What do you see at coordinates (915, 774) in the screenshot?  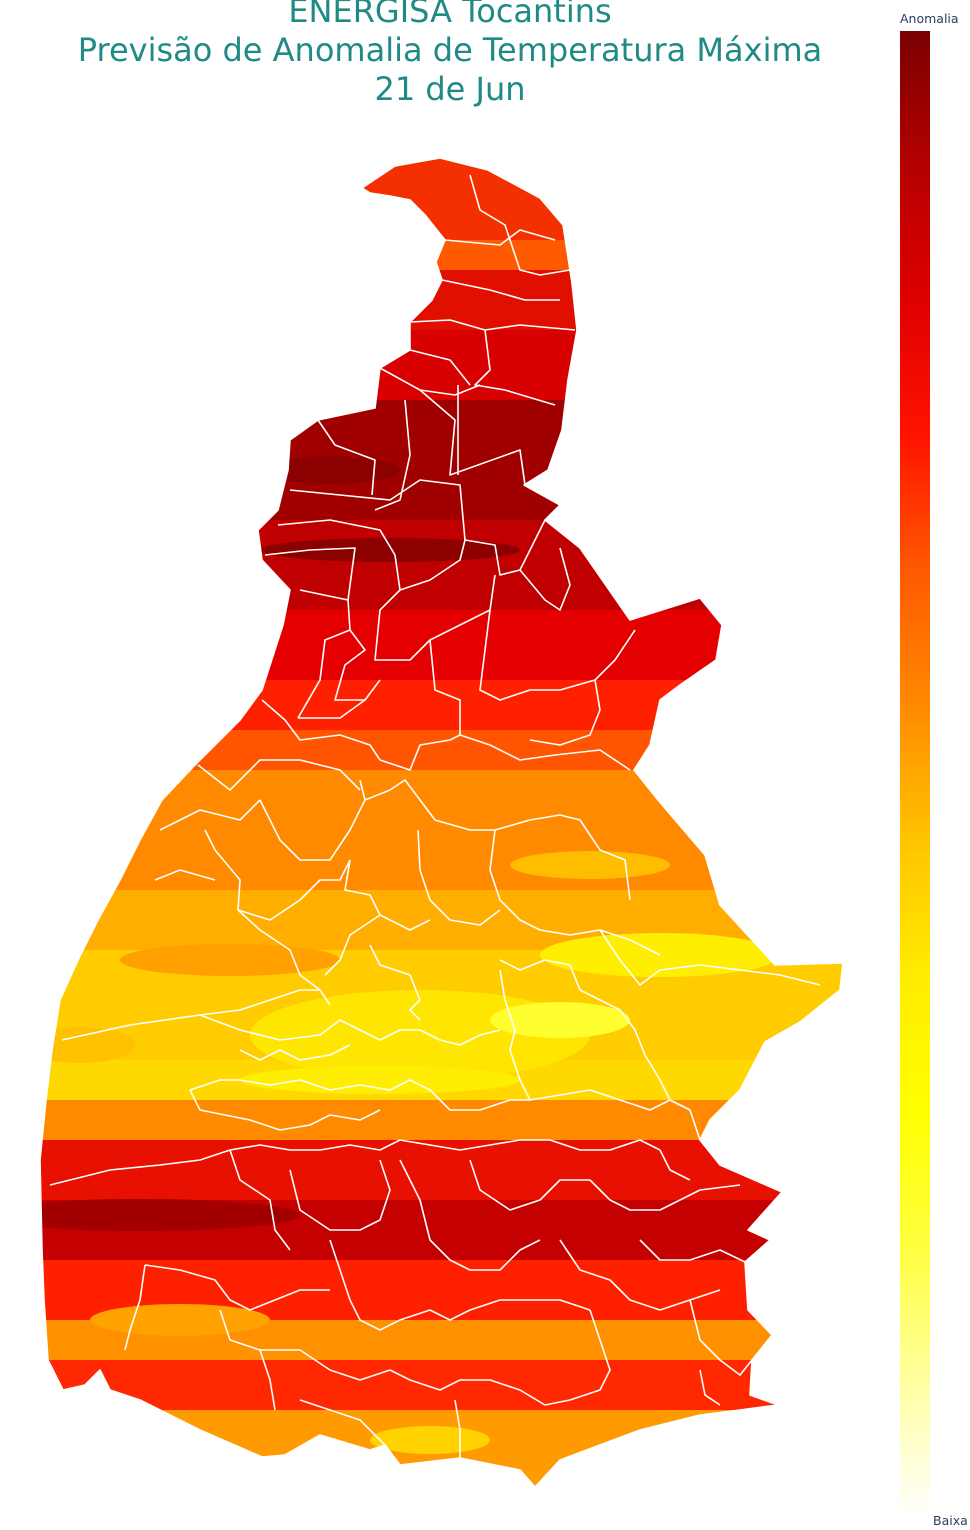 I see `colorbar` at bounding box center [915, 774].